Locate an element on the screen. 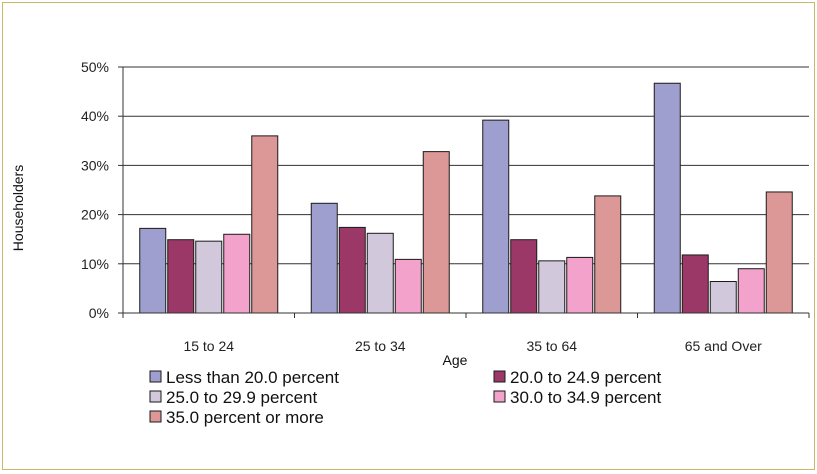 This screenshot has width=817, height=474. legend-label-5: 35.0 percent or more is located at coordinates (245, 417).